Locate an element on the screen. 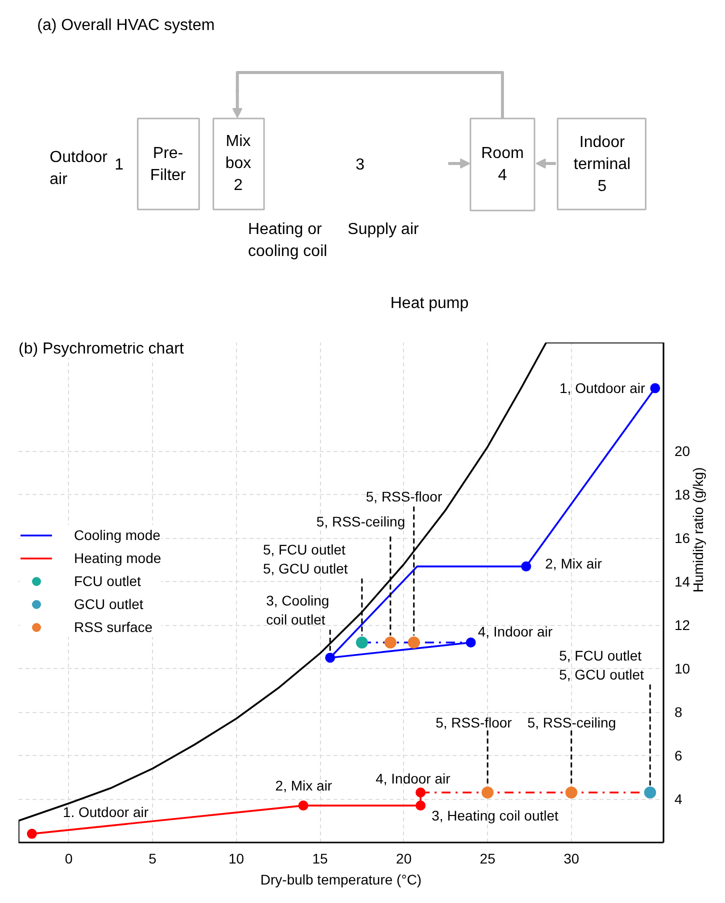  legend-label: FCU outlet is located at coordinates (107, 581).